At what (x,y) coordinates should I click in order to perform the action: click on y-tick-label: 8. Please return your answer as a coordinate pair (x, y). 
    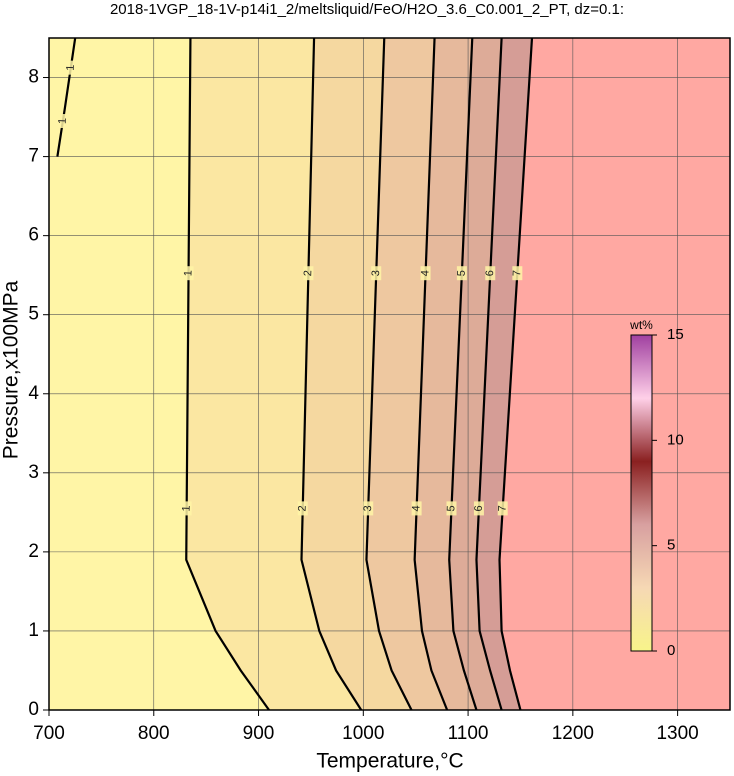
    Looking at the image, I should click on (33, 77).